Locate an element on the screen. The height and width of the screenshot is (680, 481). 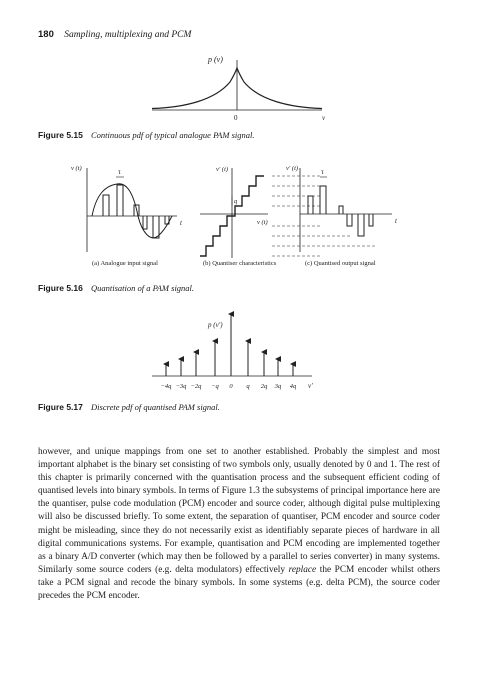
fig516b-q: q is located at coordinates (236, 201).